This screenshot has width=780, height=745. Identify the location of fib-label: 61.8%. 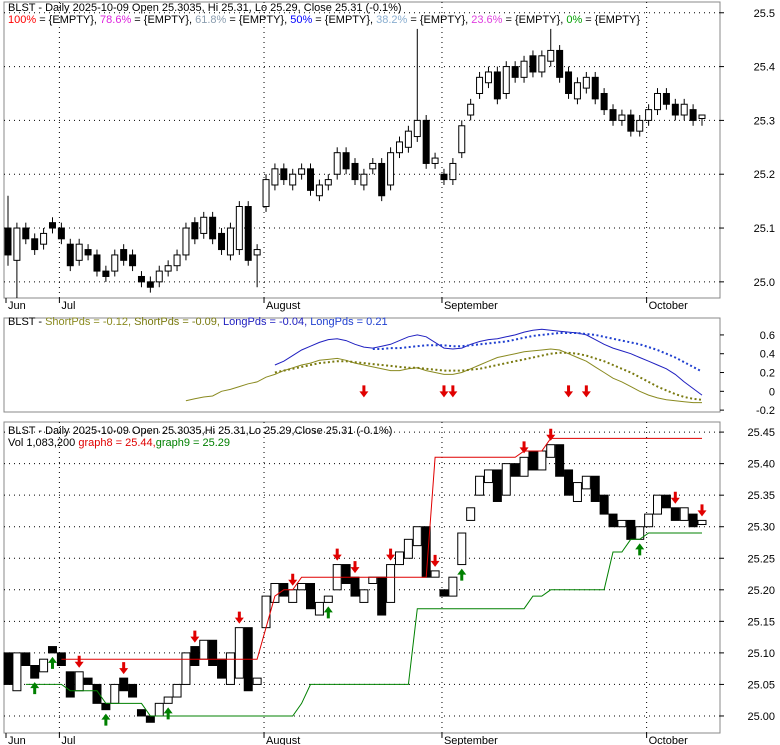
(210, 20).